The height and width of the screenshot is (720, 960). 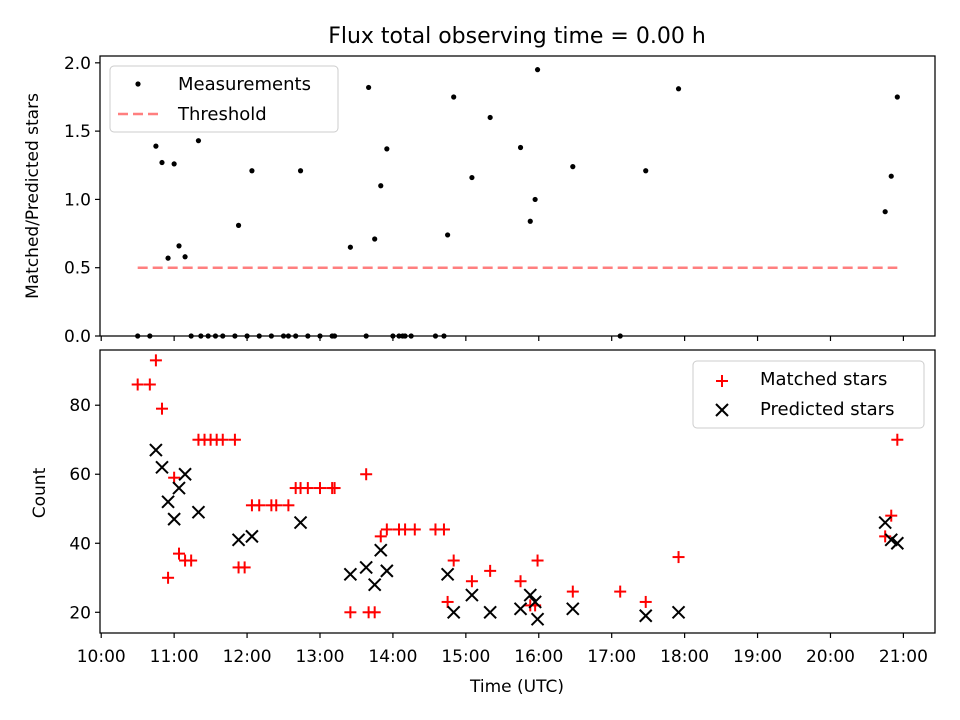 What do you see at coordinates (84, 509) in the screenshot?
I see `bottom-y-ticks: 20 40 60 80` at bounding box center [84, 509].